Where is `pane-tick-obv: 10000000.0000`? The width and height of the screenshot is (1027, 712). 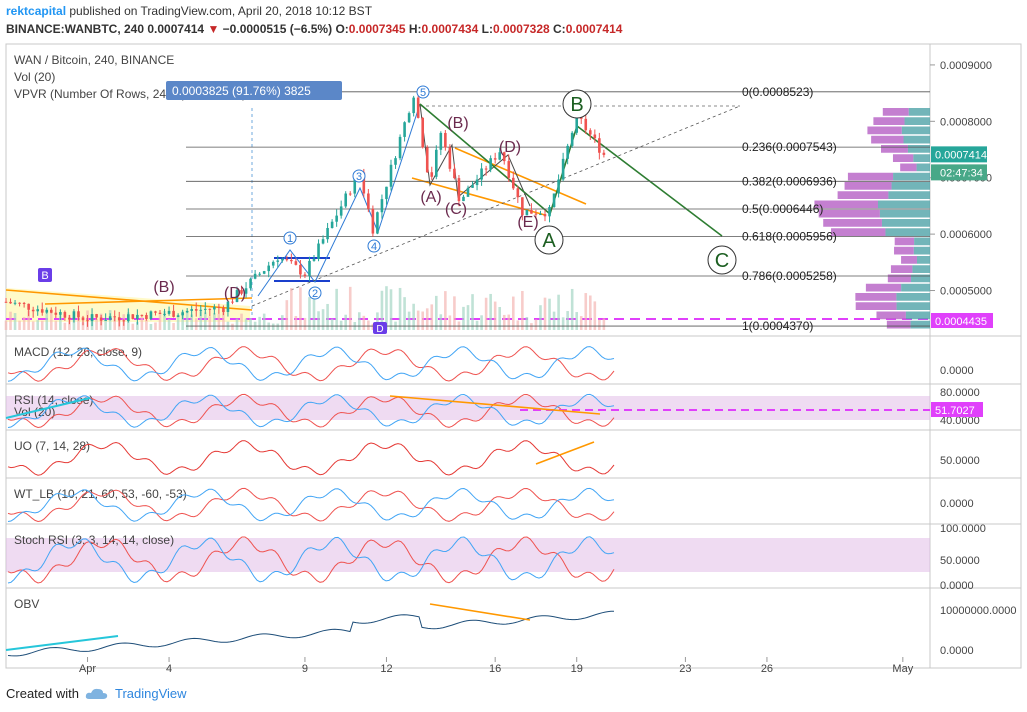
pane-tick-obv: 10000000.0000 is located at coordinates (978, 611).